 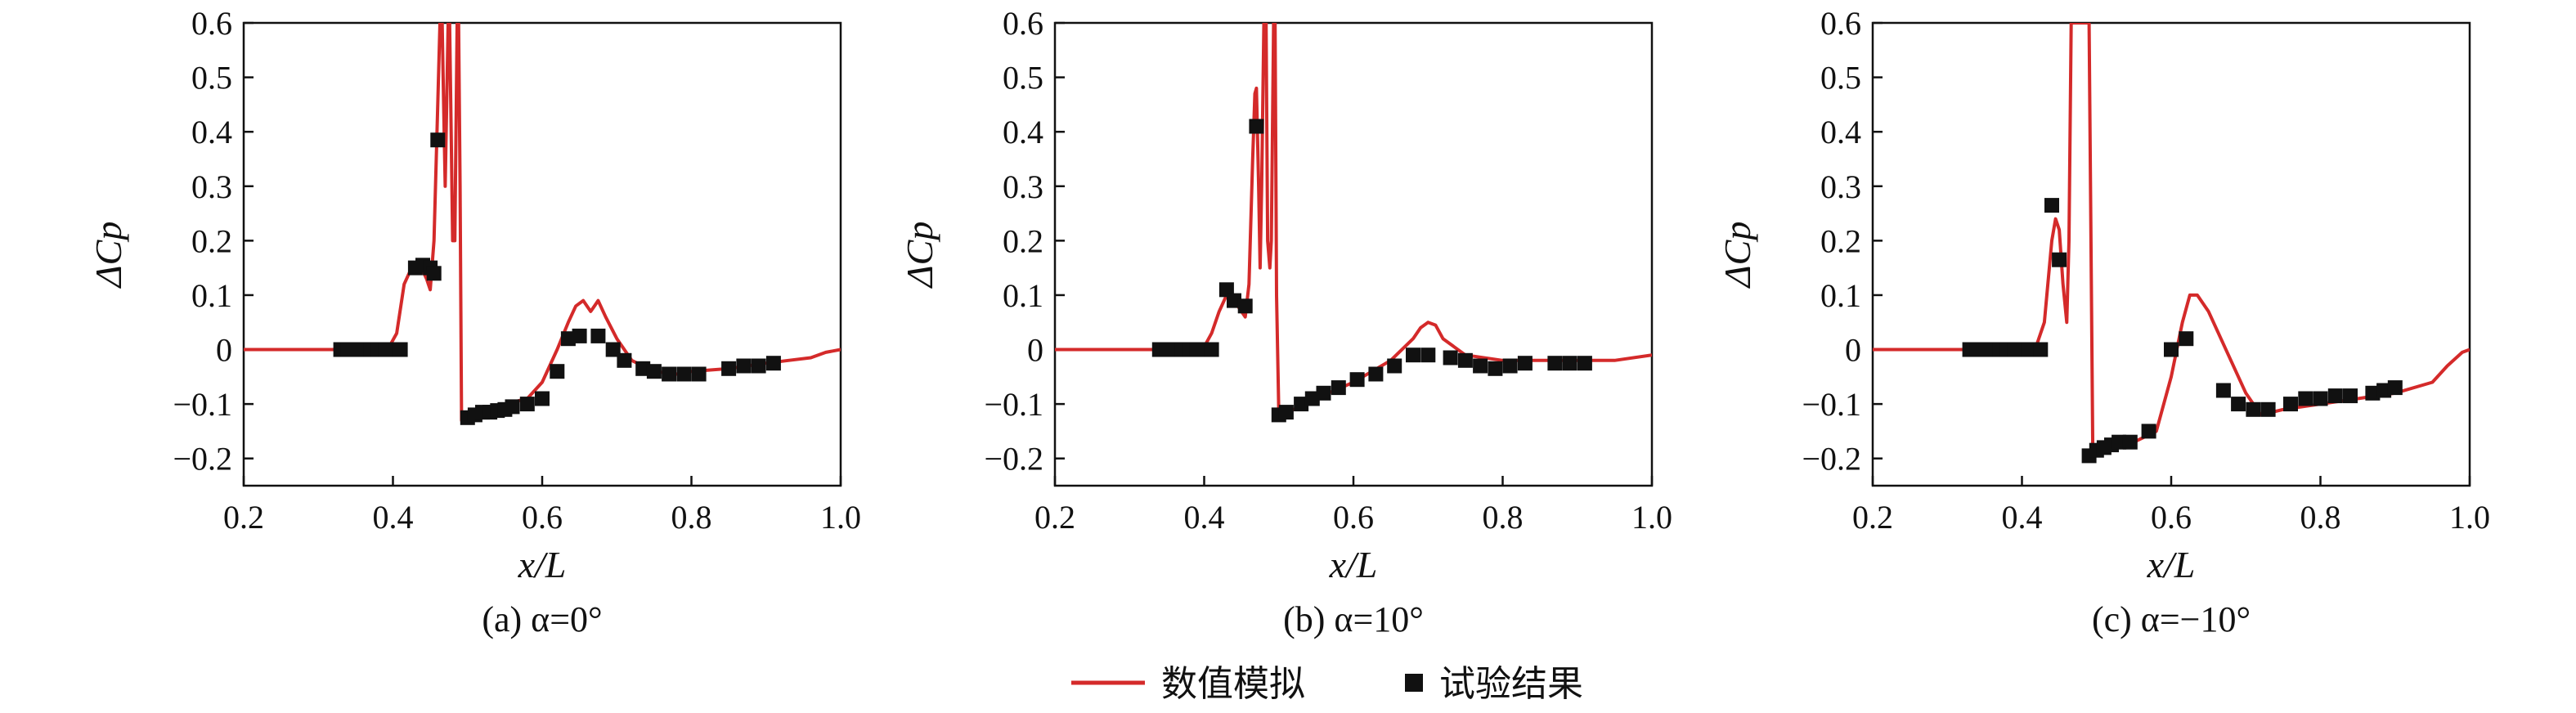 What do you see at coordinates (1511, 684) in the screenshot?
I see `legend-label-experiment: 试验结果` at bounding box center [1511, 684].